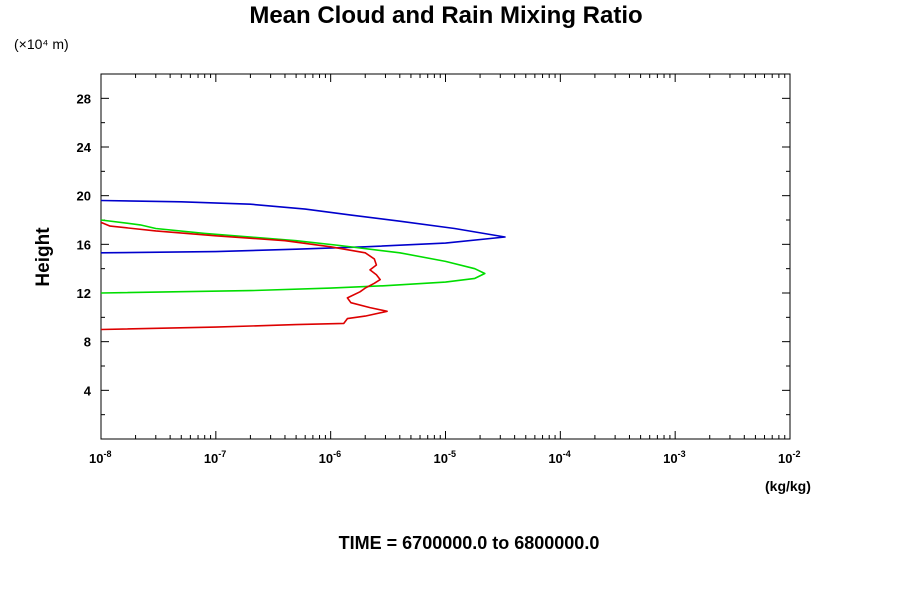 This screenshot has width=900, height=600. Describe the element at coordinates (84, 293) in the screenshot. I see `y-tick-label: 12` at that location.